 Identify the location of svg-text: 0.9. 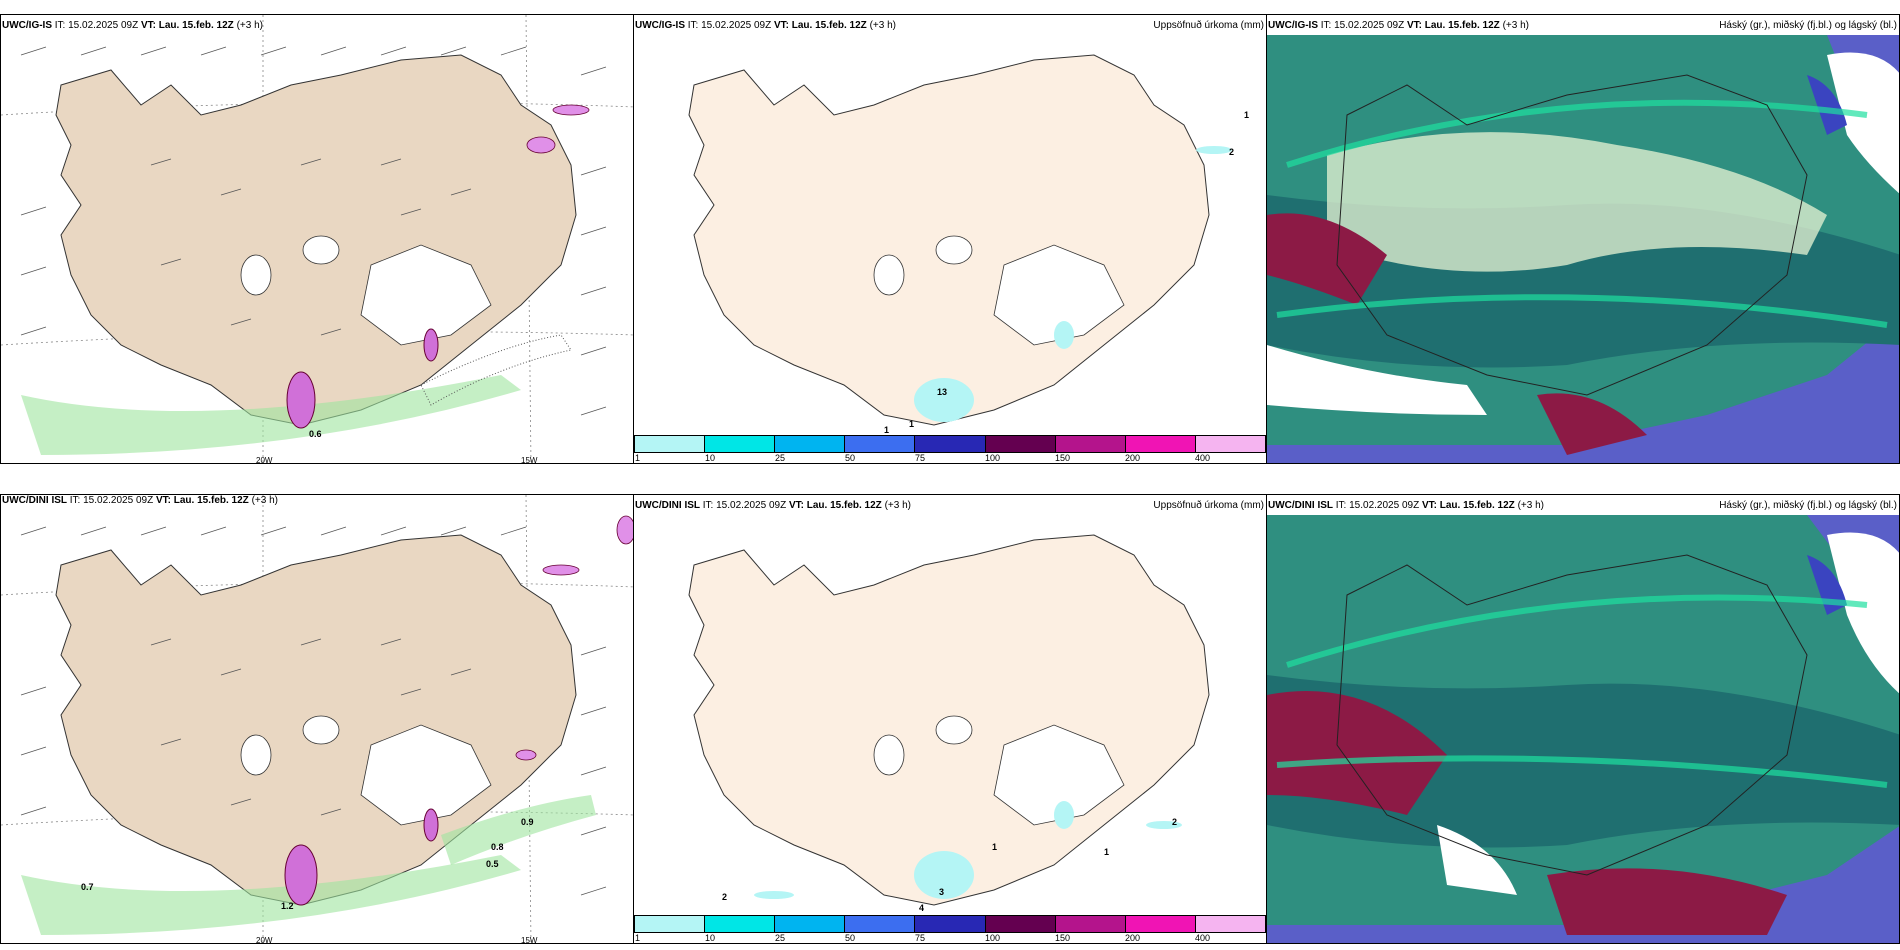
(527, 822).